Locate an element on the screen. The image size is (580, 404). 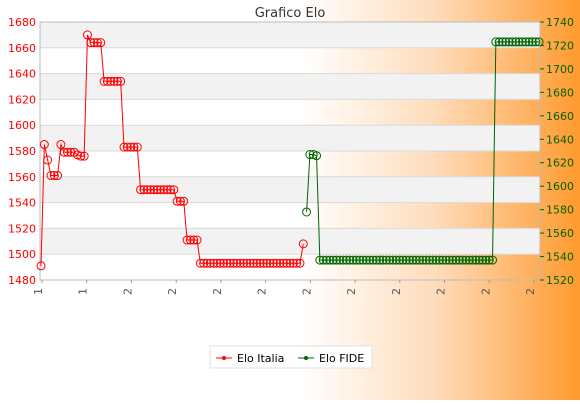
right-axis-tick-label: 1560 is located at coordinates (560, 233).